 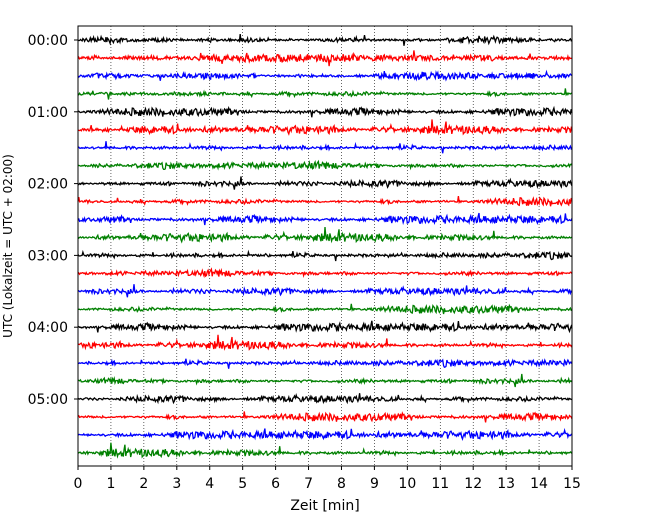 I want to click on x-tick-label: 6, so click(x=275, y=484).